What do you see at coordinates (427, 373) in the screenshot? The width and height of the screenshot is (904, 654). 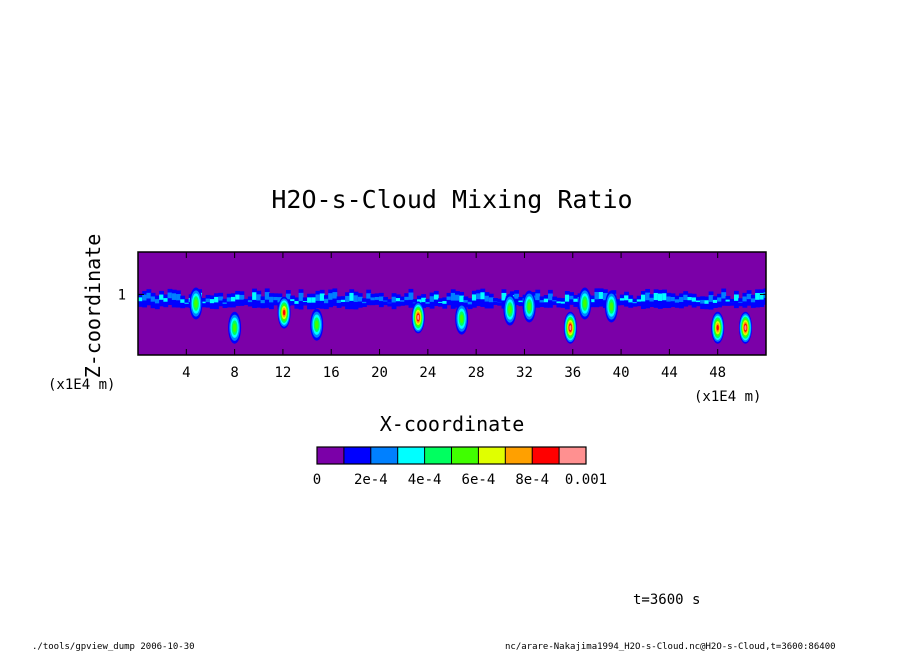 I see `x-tick-label: 24` at bounding box center [427, 373].